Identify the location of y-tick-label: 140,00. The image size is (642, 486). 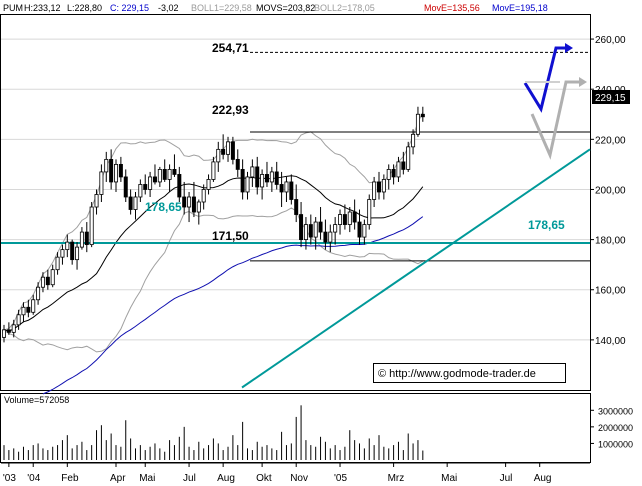
(610, 341).